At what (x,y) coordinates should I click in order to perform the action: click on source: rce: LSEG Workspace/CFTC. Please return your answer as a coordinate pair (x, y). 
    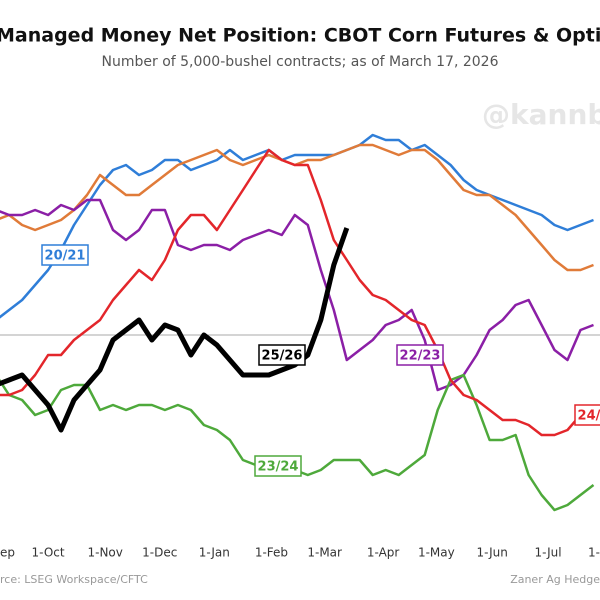
    Looking at the image, I should click on (74, 579).